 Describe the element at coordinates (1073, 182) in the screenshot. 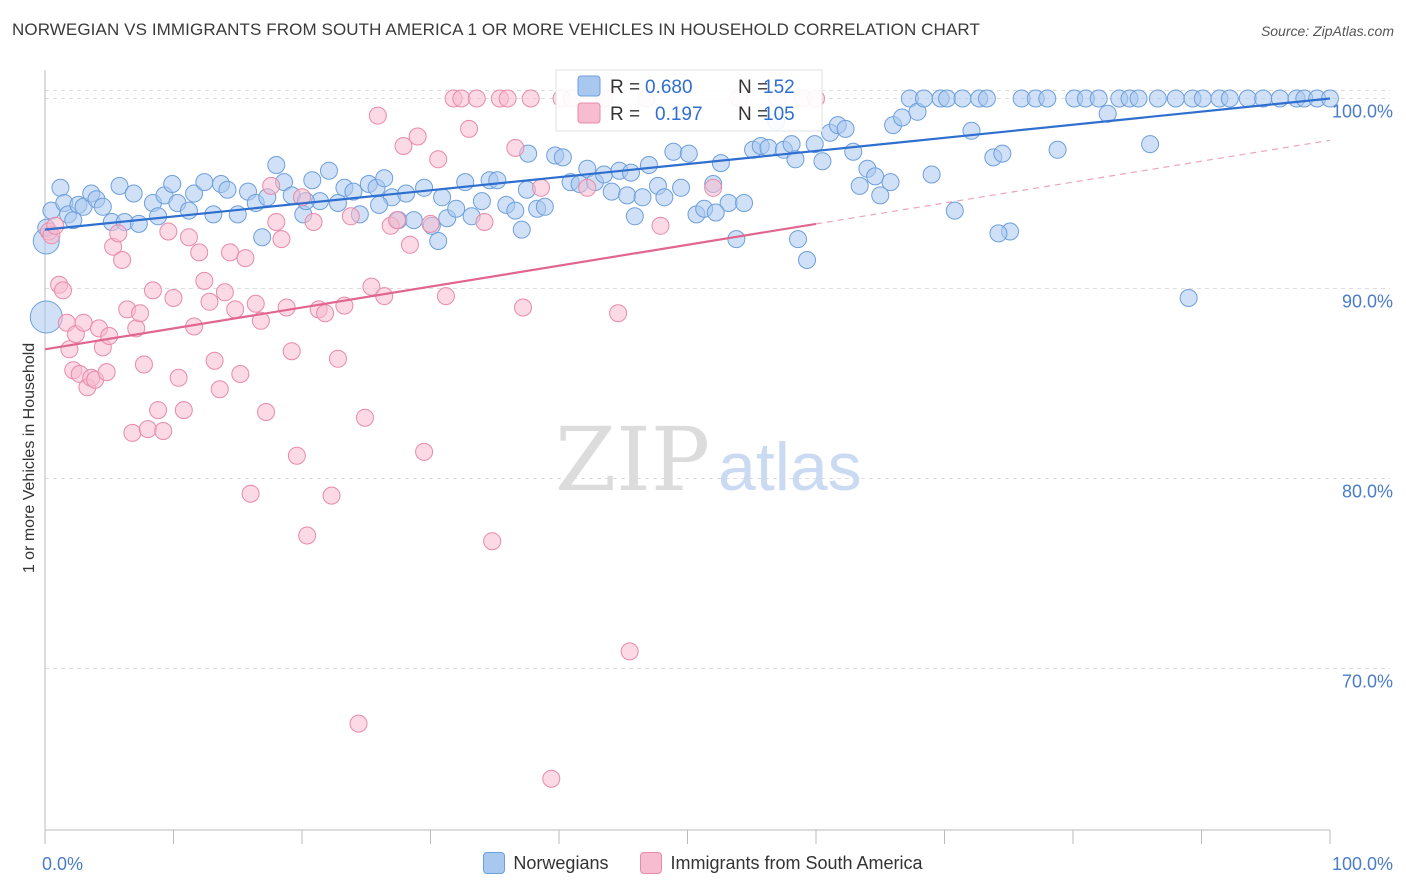

I see `trend-line-immigrants-extension` at that location.